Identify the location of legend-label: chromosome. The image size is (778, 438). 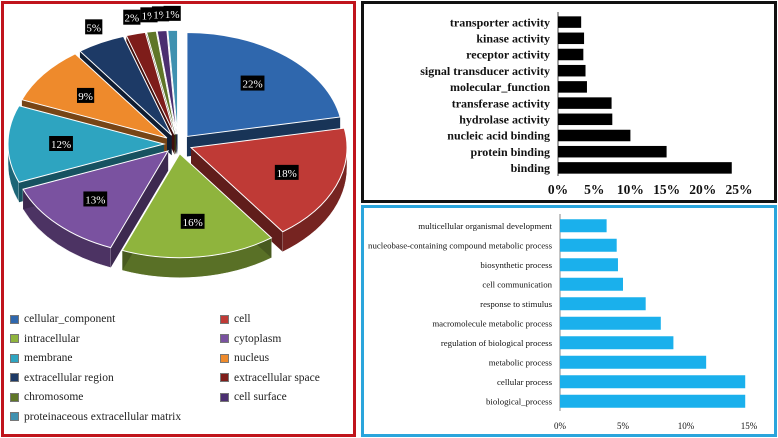
(54, 397).